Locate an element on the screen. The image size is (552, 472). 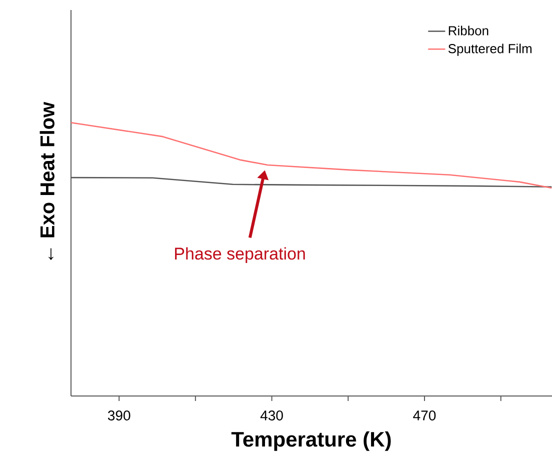
x-tick-label: 430 is located at coordinates (271, 415).